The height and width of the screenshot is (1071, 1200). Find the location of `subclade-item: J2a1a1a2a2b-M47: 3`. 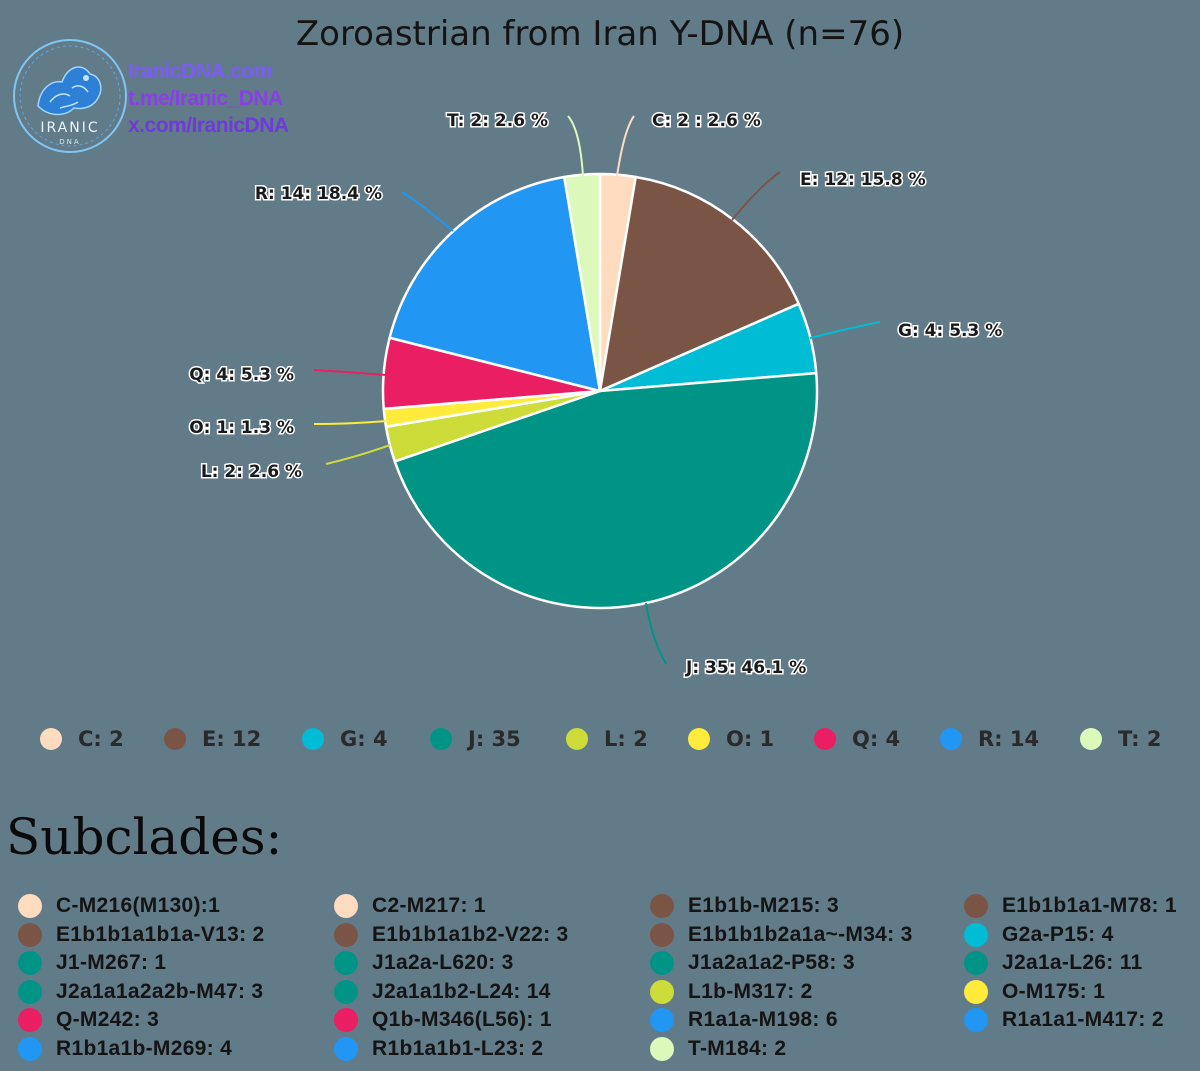

subclade-item: J2a1a1a2a2b-M47: 3 is located at coordinates (140, 992).